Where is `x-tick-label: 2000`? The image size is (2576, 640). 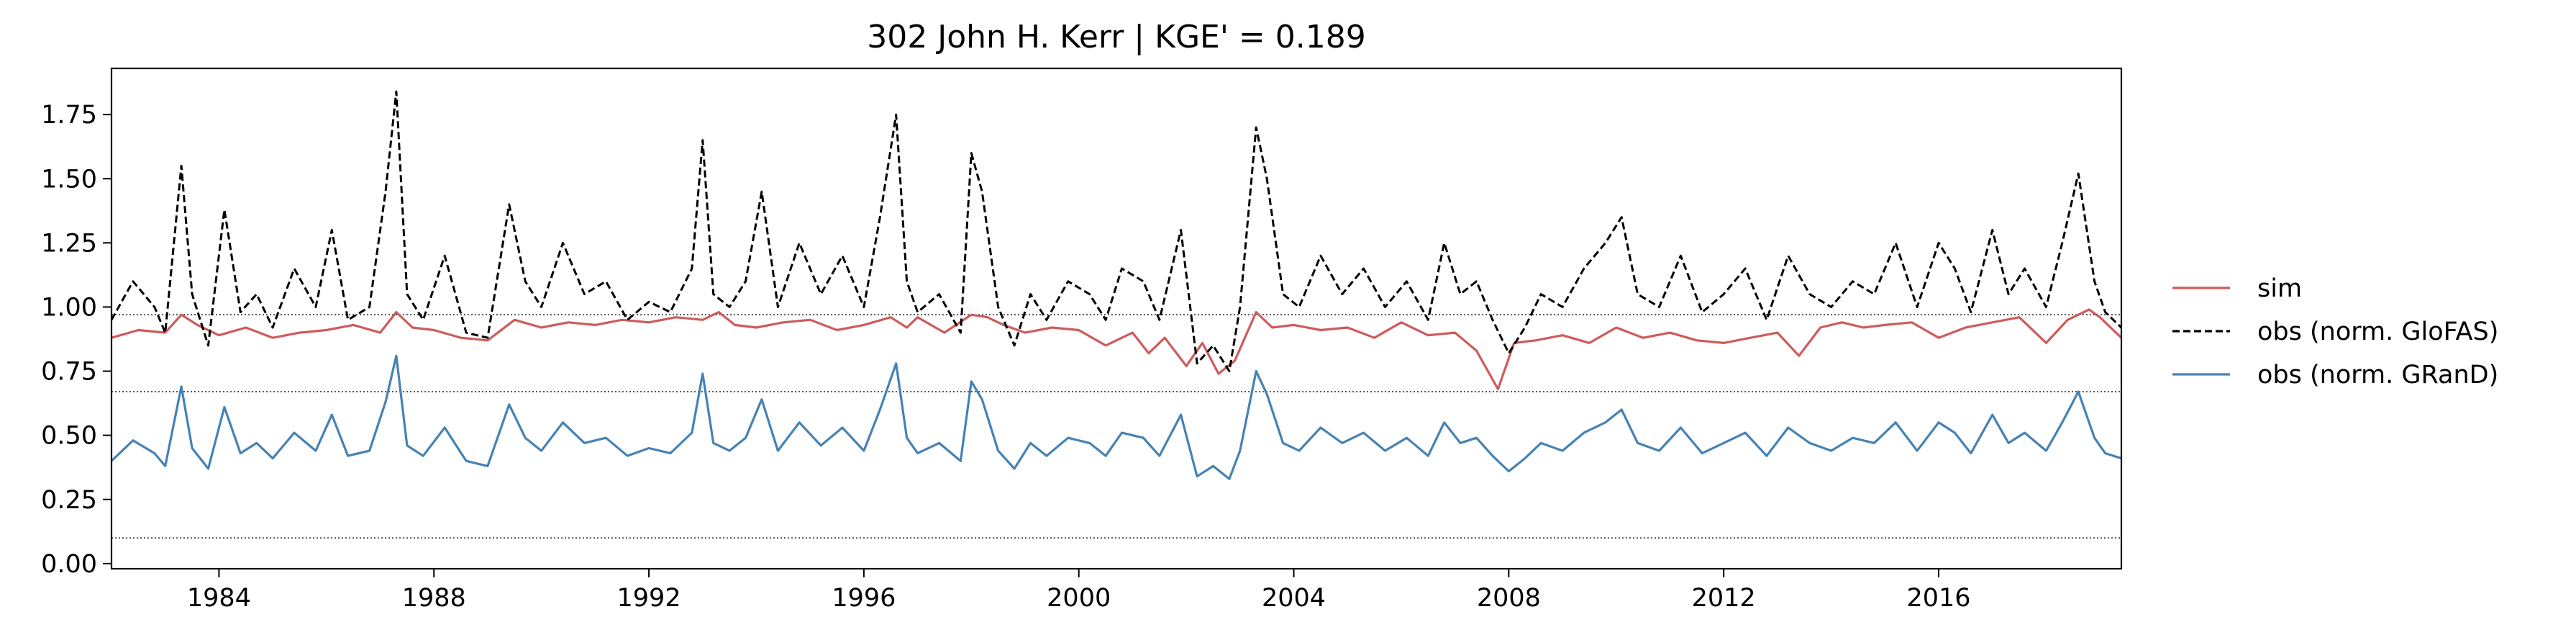 x-tick-label: 2000 is located at coordinates (1079, 598).